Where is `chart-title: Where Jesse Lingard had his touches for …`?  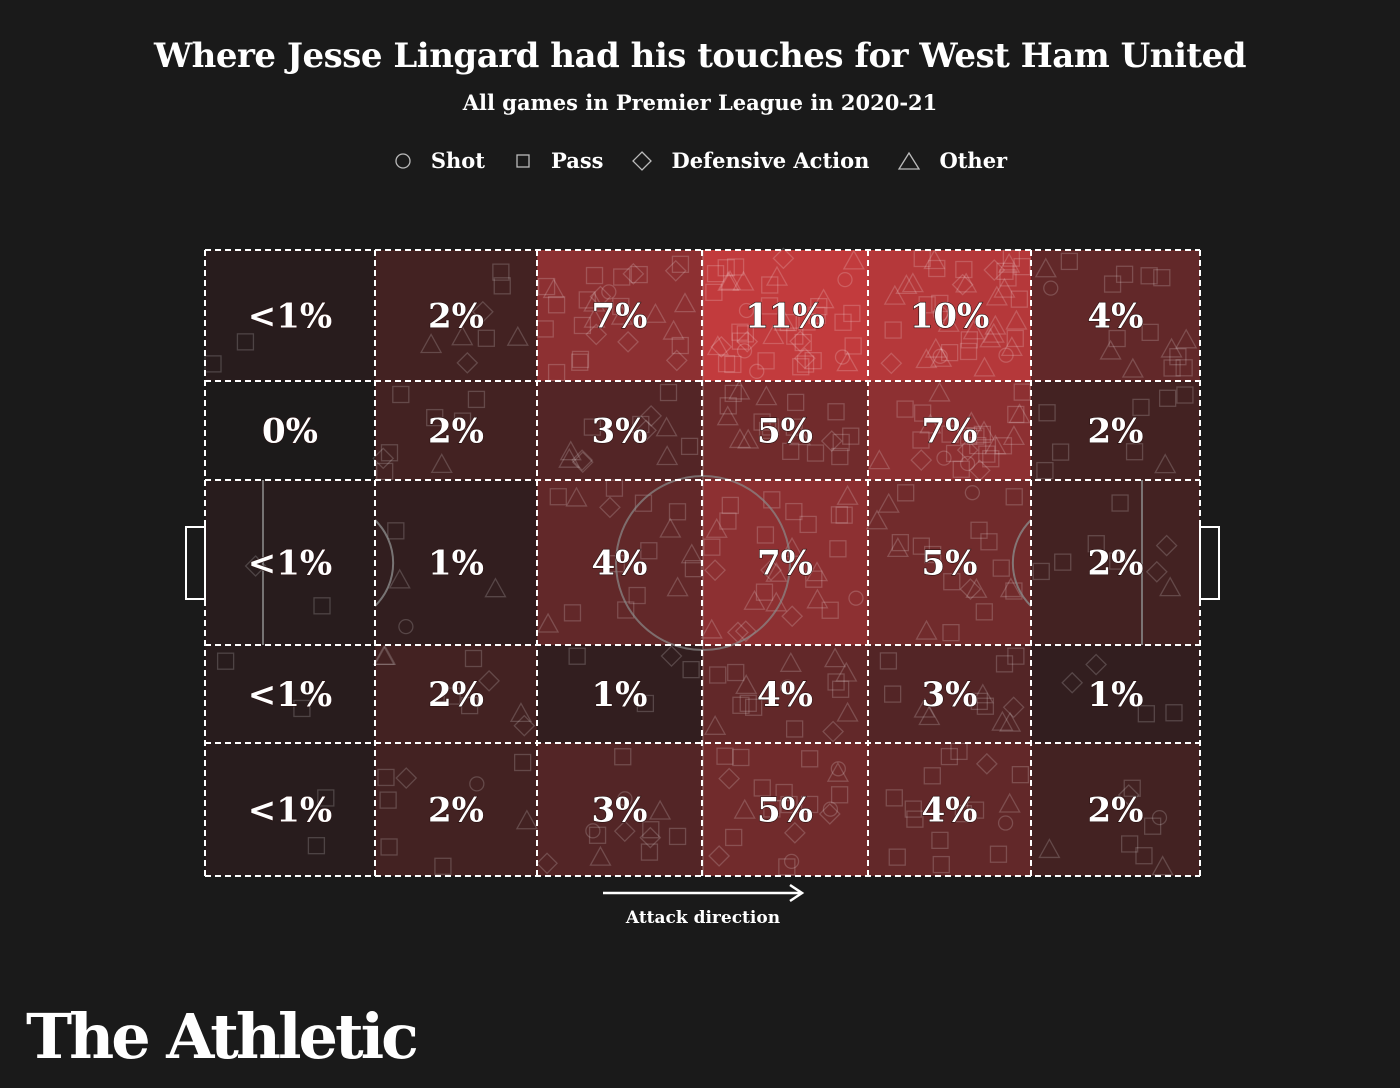
chart-title: Where Jesse Lingard had his touches for … is located at coordinates (700, 56).